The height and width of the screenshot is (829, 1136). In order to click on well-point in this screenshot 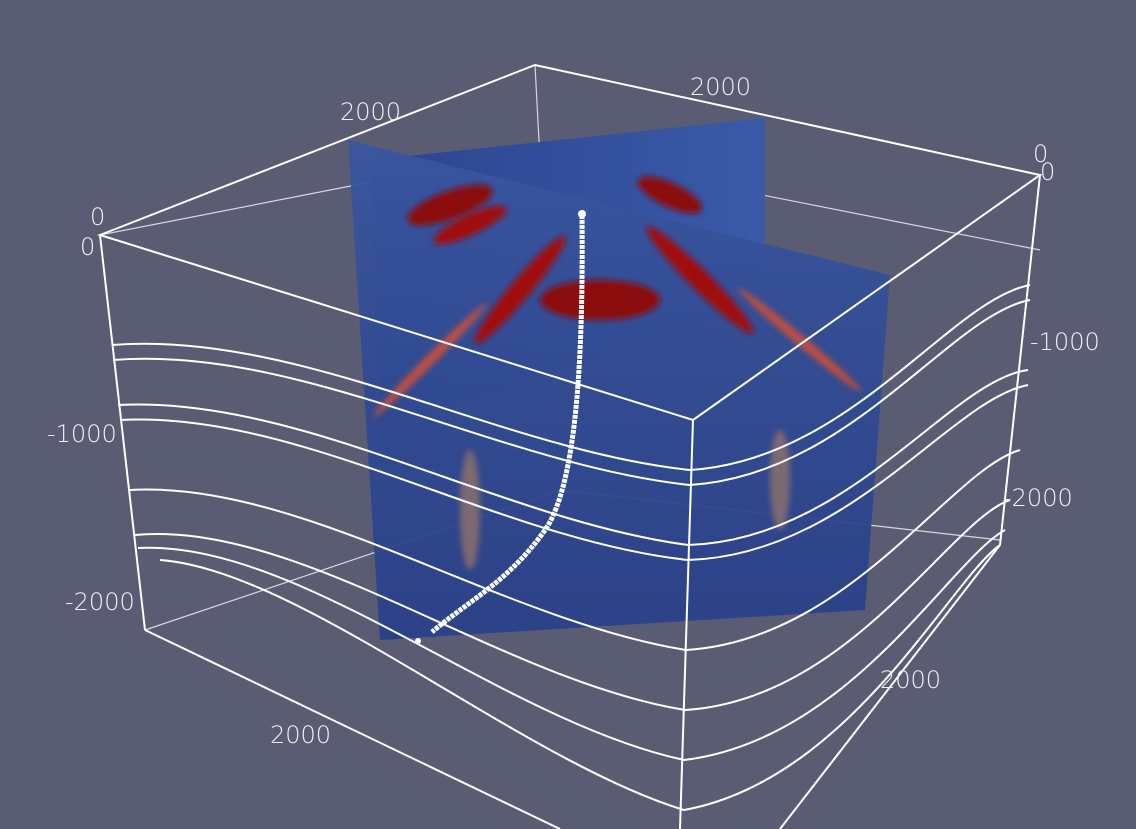, I will do `click(418, 641)`.